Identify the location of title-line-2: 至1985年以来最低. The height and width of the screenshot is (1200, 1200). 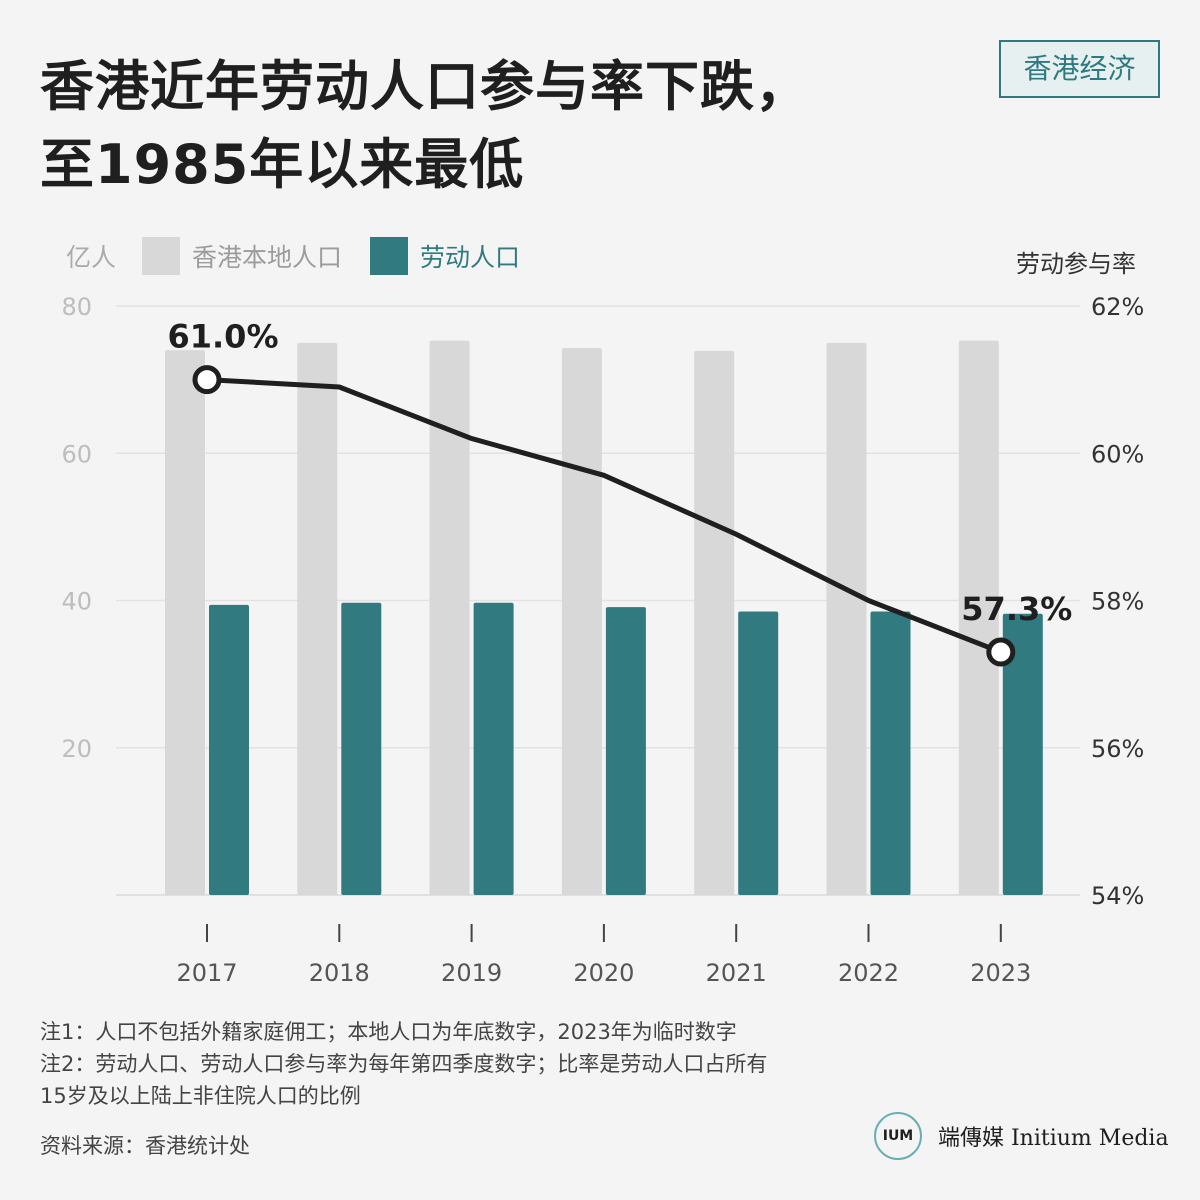
(282, 164).